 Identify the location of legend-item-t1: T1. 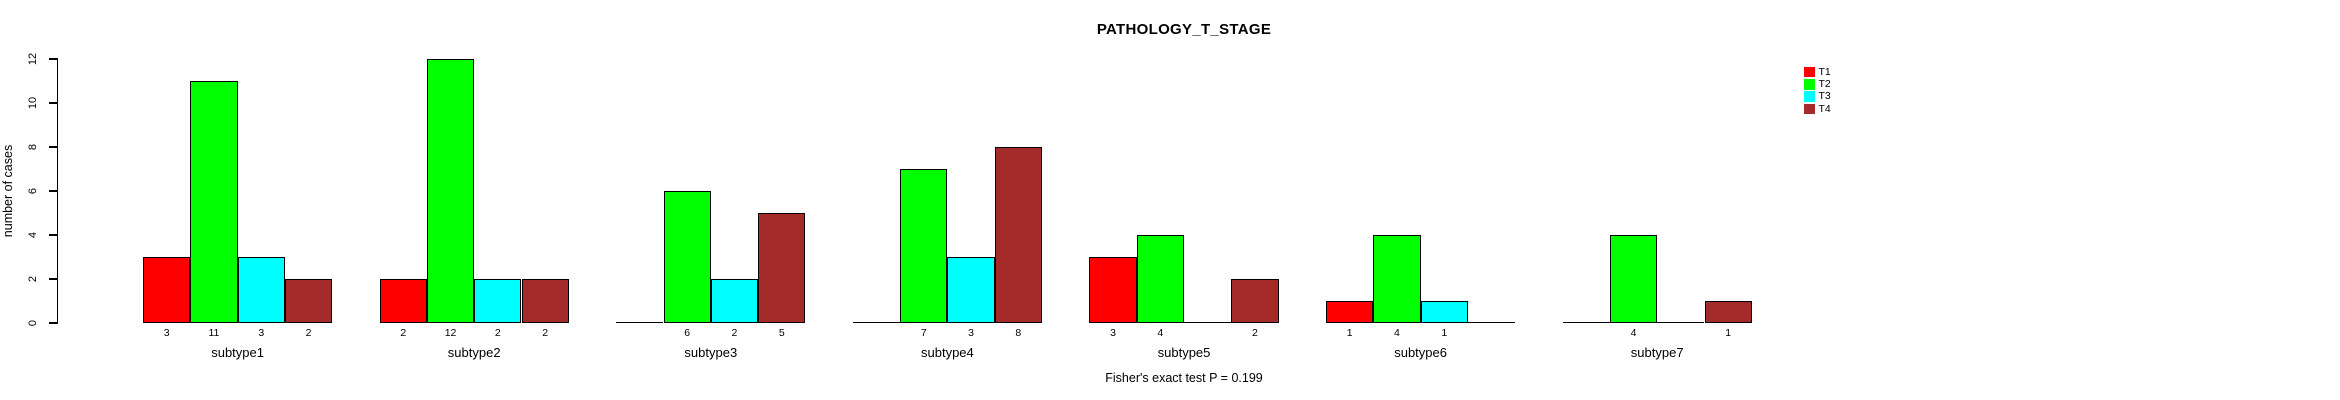
(1817, 72).